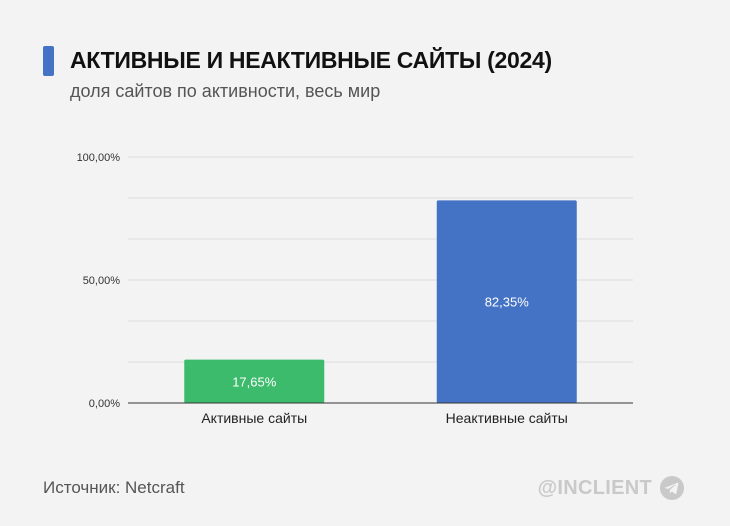 This screenshot has height=526, width=730. Describe the element at coordinates (672, 488) in the screenshot. I see `telegram-icon` at that location.